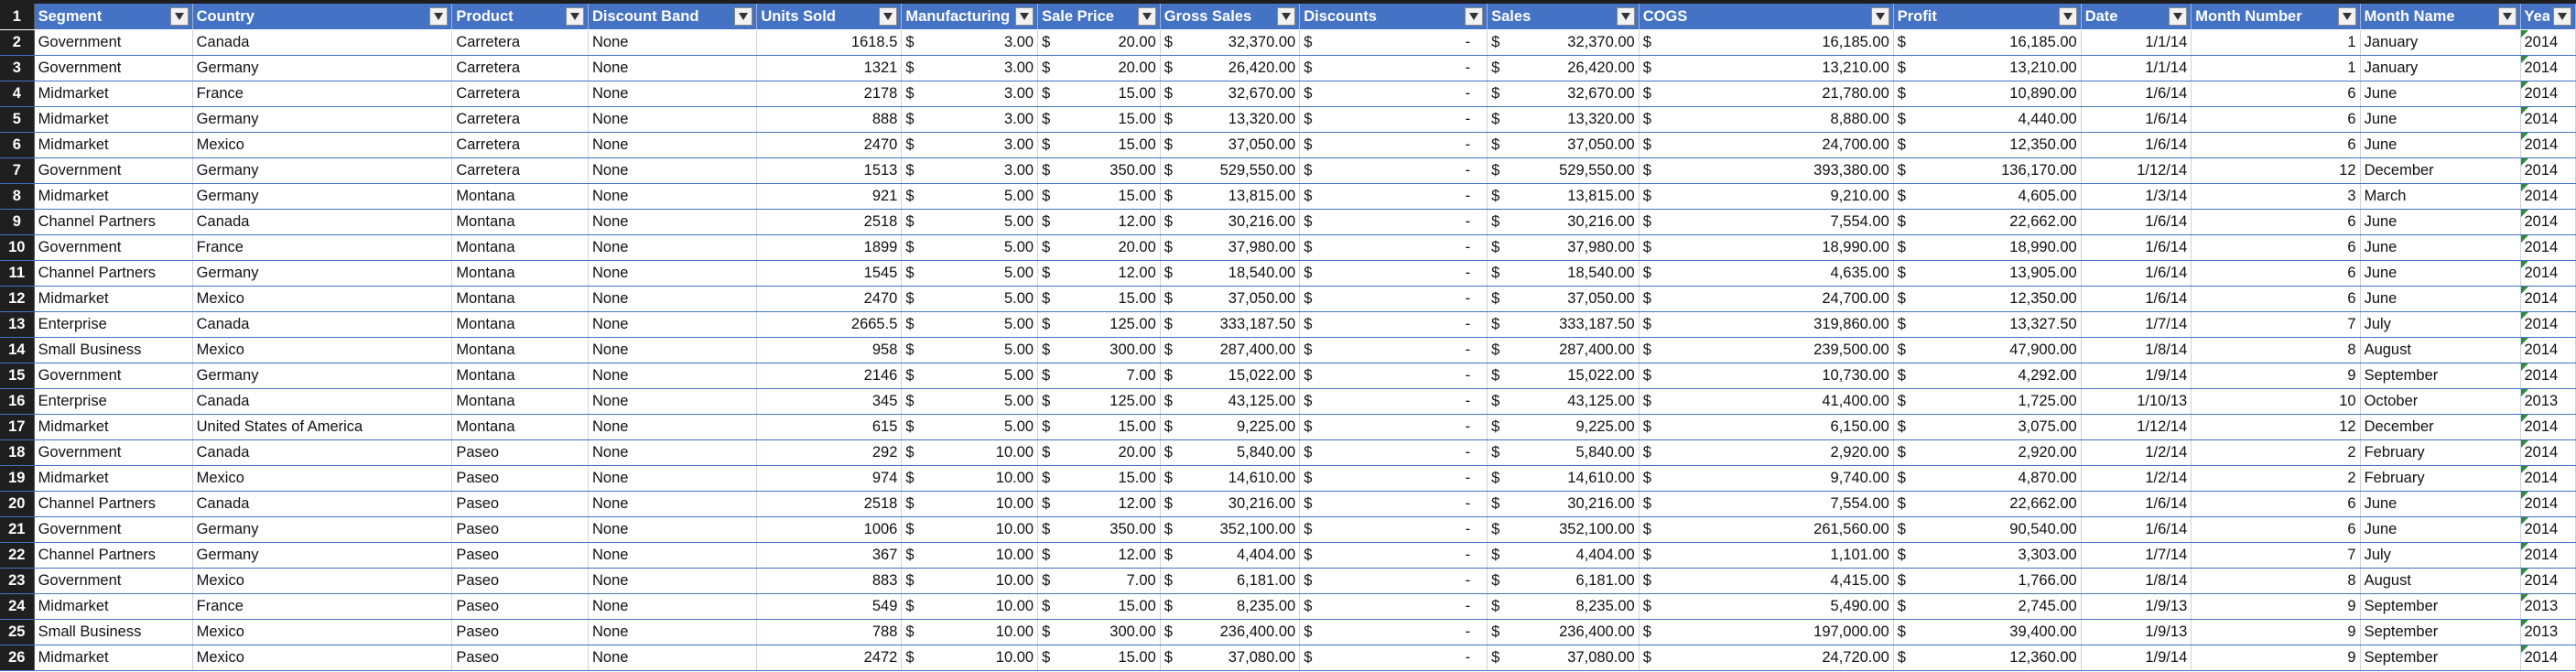 This screenshot has width=2576, height=672. Describe the element at coordinates (17, 632) in the screenshot. I see `row-header: 25` at that location.